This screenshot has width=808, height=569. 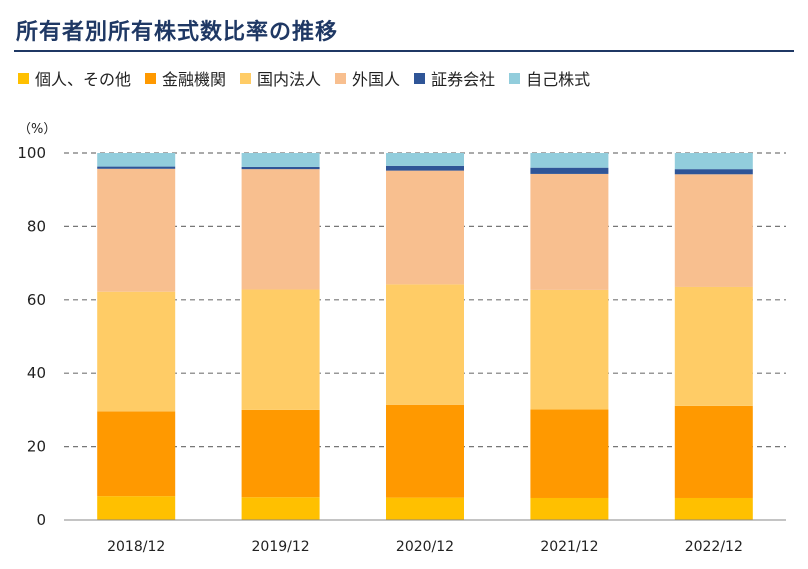 What do you see at coordinates (376, 79) in the screenshot?
I see `legend-label: 外国人` at bounding box center [376, 79].